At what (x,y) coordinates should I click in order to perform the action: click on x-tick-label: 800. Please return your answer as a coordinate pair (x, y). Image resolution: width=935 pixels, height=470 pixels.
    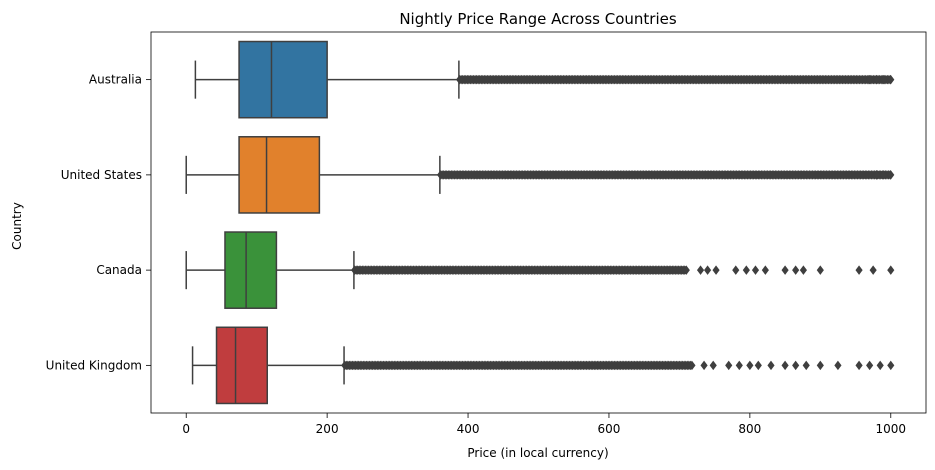
    Looking at the image, I should click on (749, 429).